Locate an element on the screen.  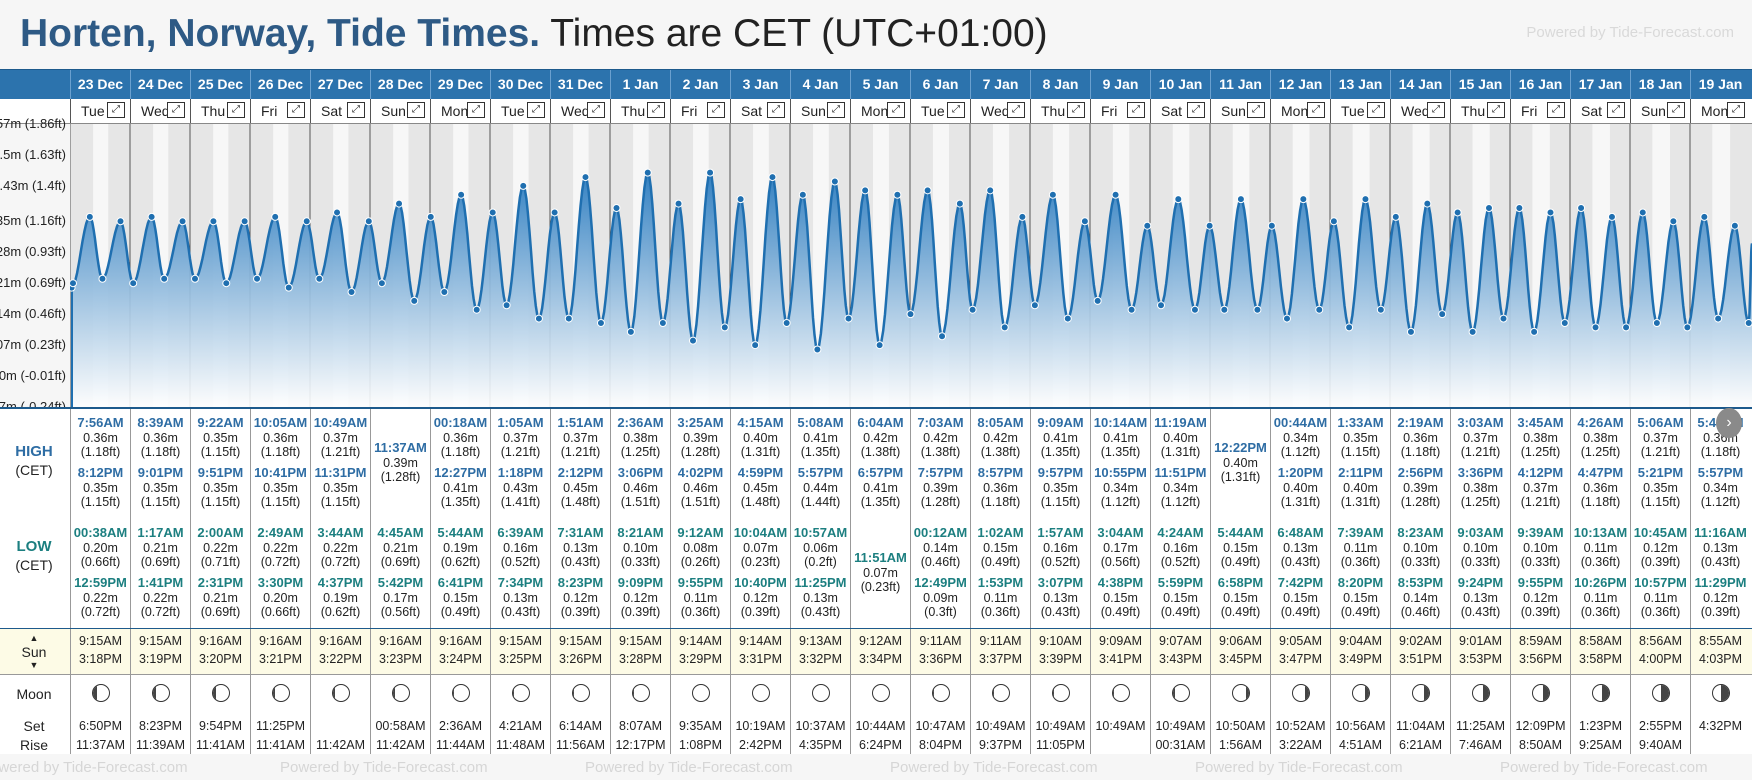
low-tide-time: 3:30PM is located at coordinates (280, 582).